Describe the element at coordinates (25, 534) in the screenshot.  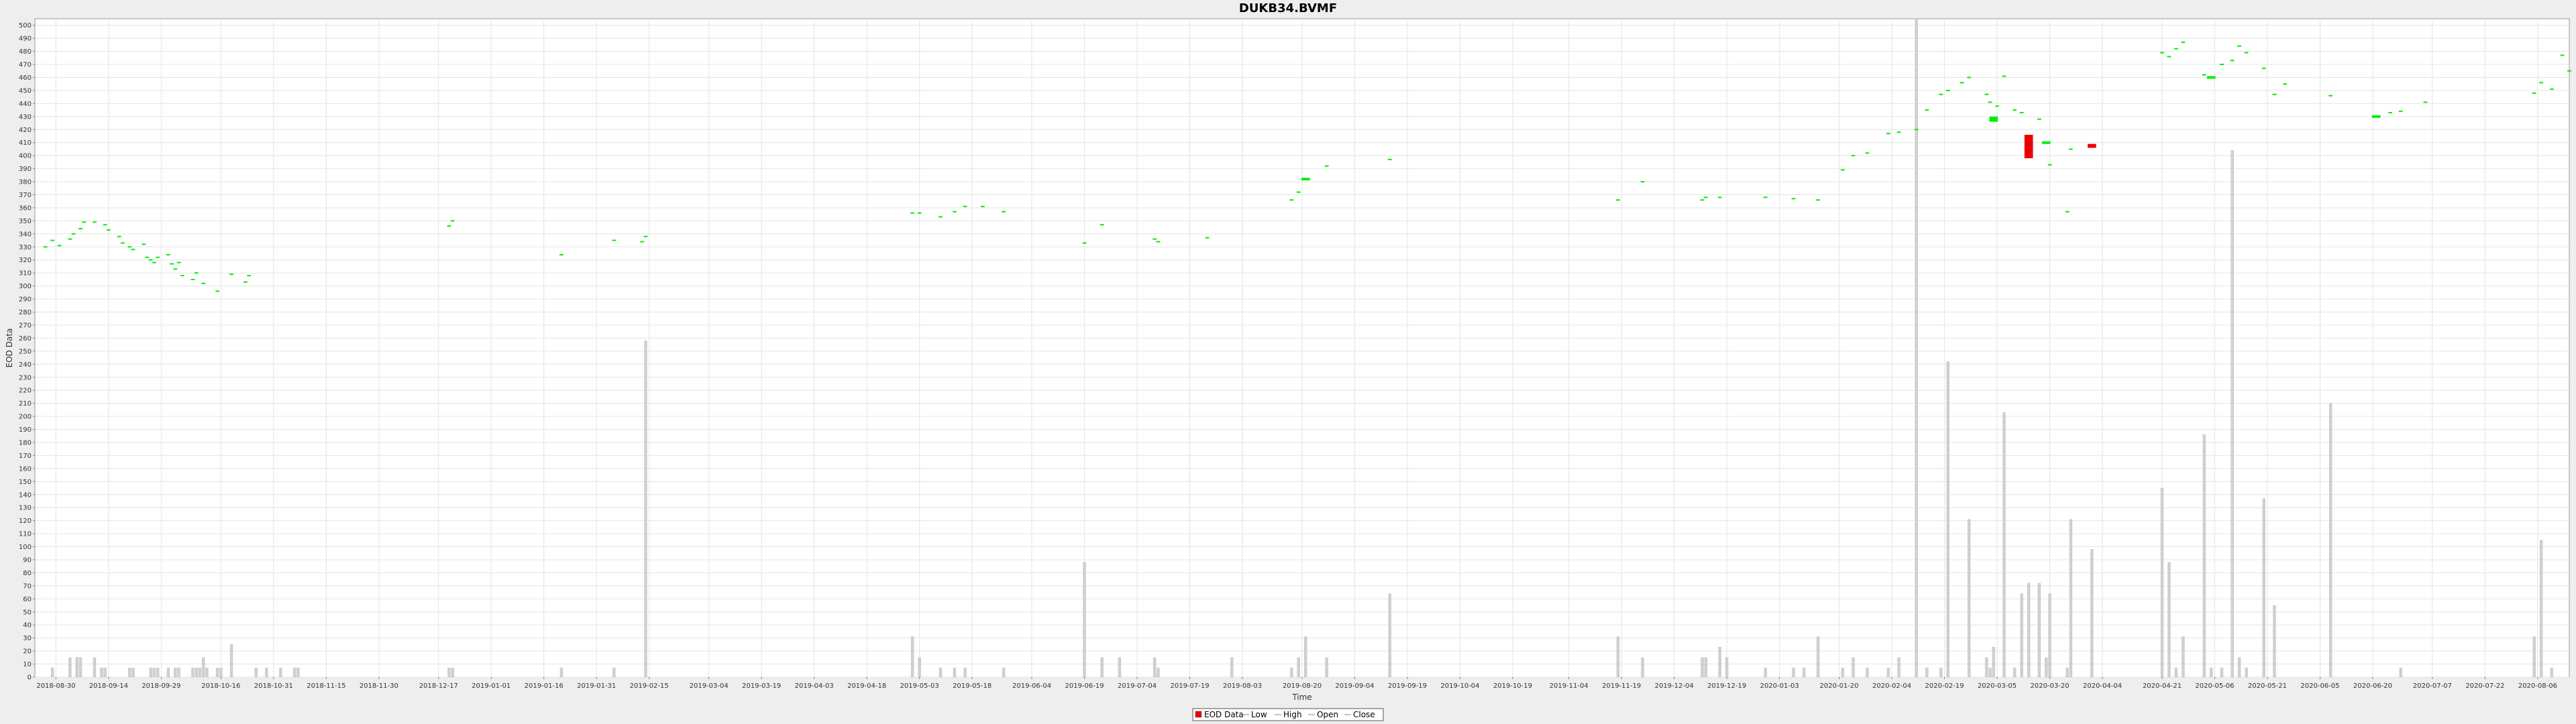
I see `y-tick-label: 110` at that location.